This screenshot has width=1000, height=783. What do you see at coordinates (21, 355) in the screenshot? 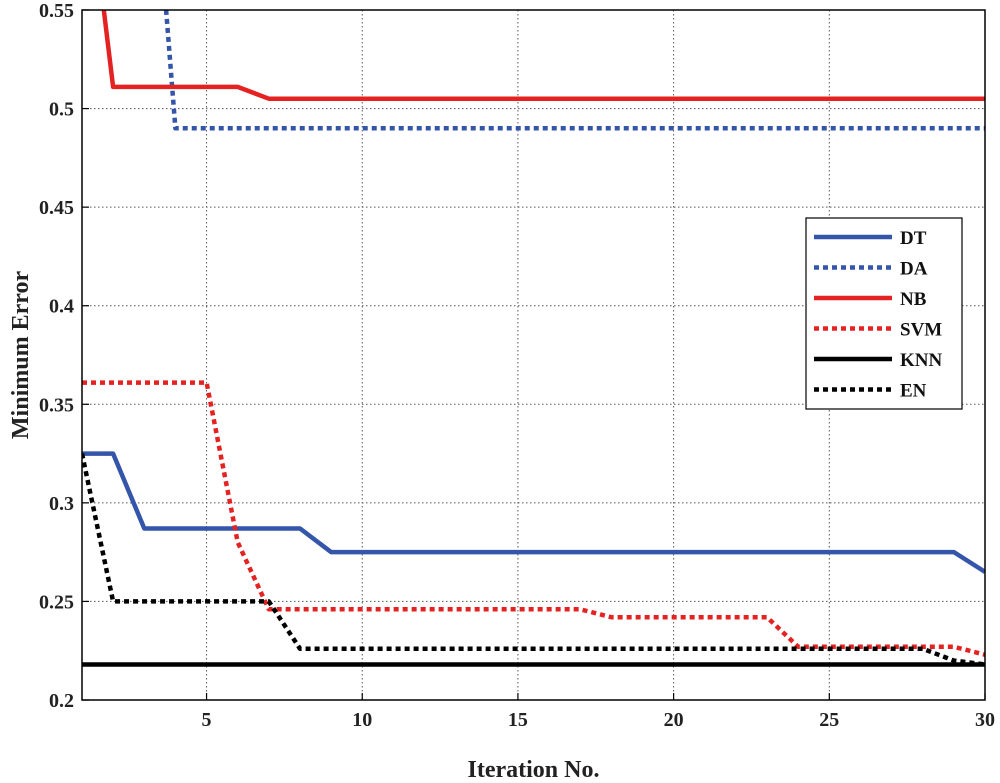
I see `y-axis-label: Minimum Error` at bounding box center [21, 355].